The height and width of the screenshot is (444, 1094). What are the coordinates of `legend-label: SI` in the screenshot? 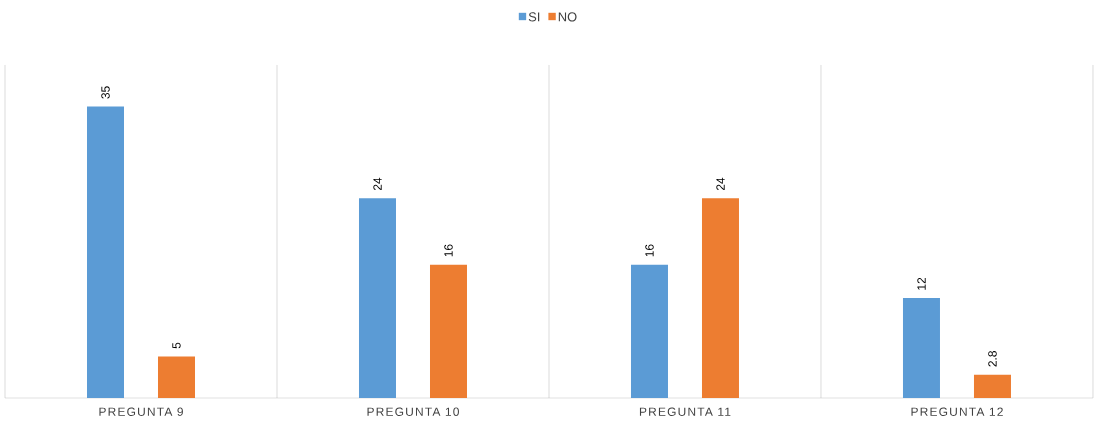 It's located at (534, 17).